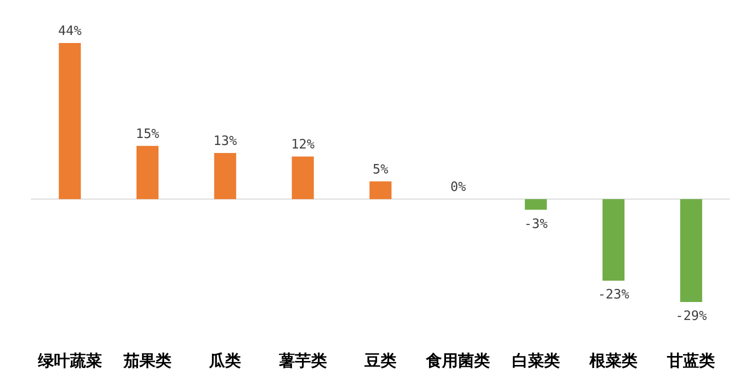 This screenshot has height=387, width=750. Describe the element at coordinates (70, 31) in the screenshot. I see `data-label: 44%` at that location.